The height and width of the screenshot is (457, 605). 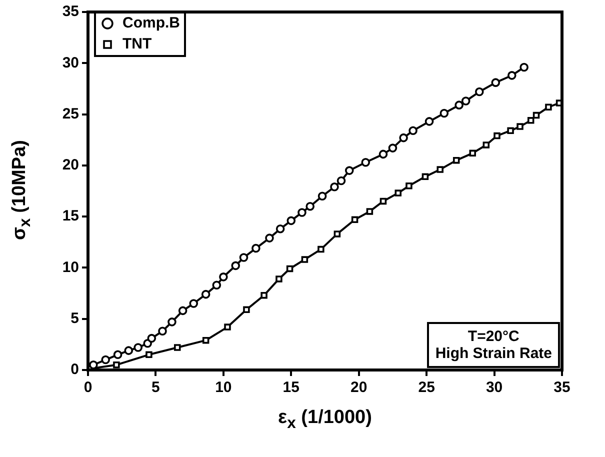 What do you see at coordinates (359, 387) in the screenshot?
I see `x-tick-label: 20` at bounding box center [359, 387].